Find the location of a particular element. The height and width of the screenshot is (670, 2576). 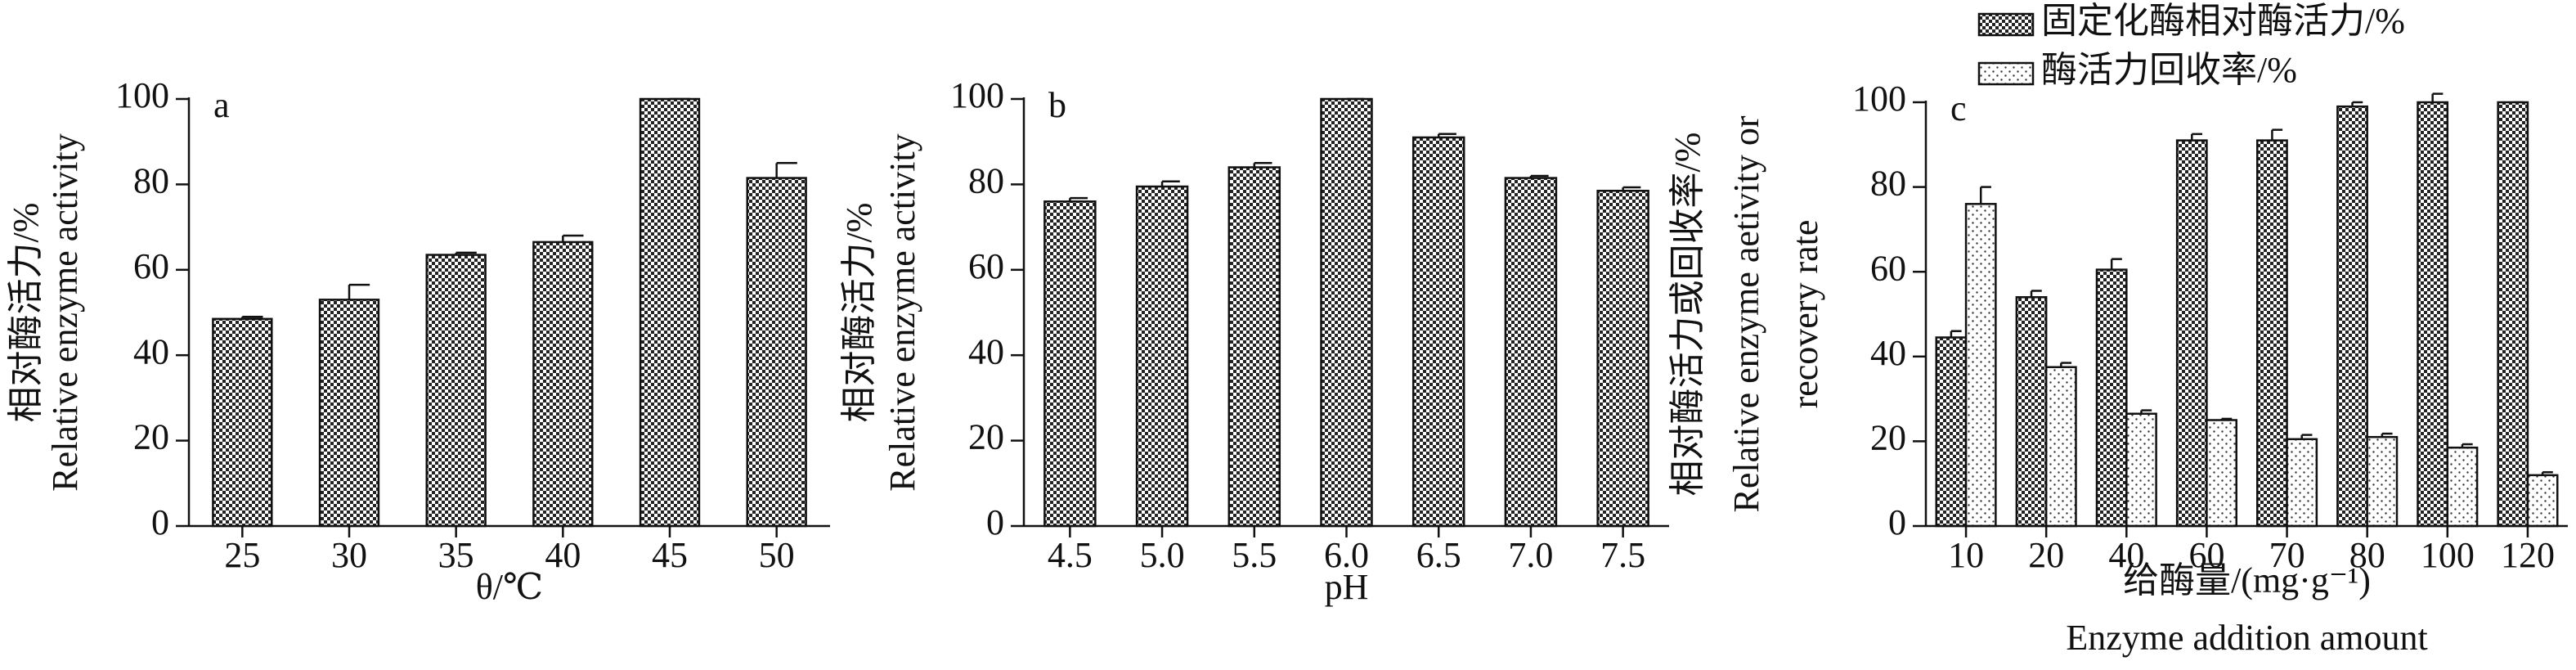

y-axis-label: 相对酶活力或回收率/% is located at coordinates (1688, 315).